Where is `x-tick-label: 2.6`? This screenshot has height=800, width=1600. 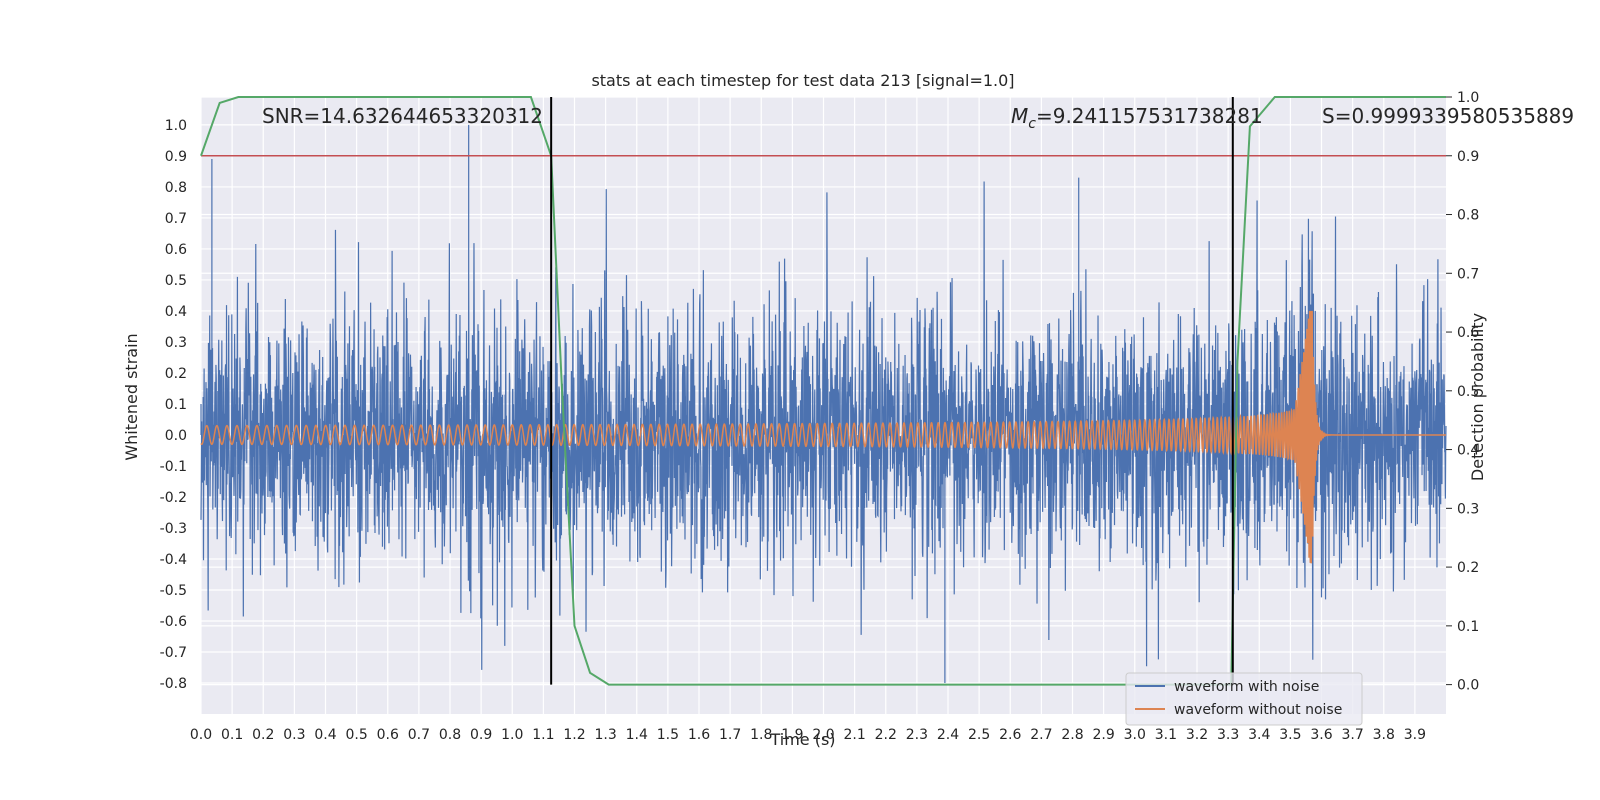 x-tick-label: 2.6 is located at coordinates (1010, 735).